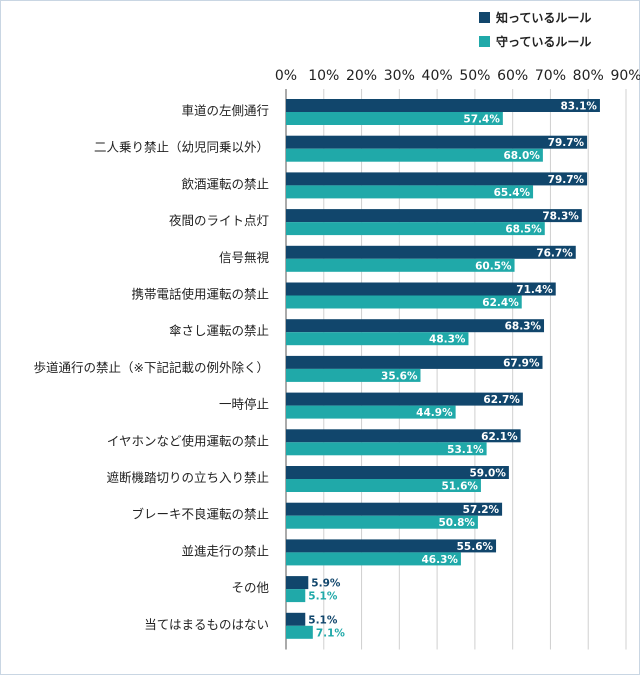 Image resolution: width=640 pixels, height=676 pixels. What do you see at coordinates (151, 367) in the screenshot?
I see `category-label: 歩道通行の禁止（※下記記載の例外除く）` at bounding box center [151, 367].